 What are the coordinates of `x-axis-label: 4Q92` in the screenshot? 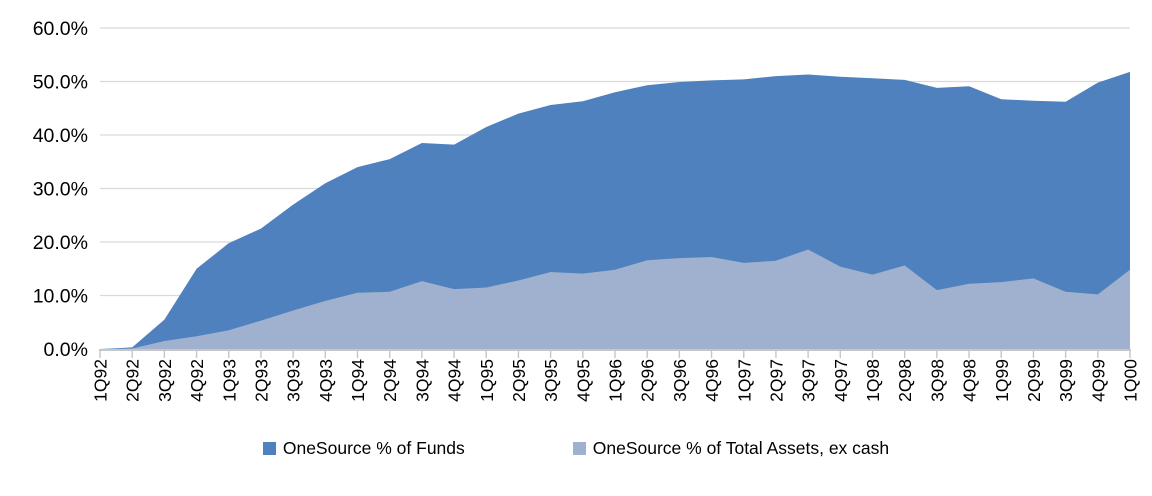 It's located at (197, 380).